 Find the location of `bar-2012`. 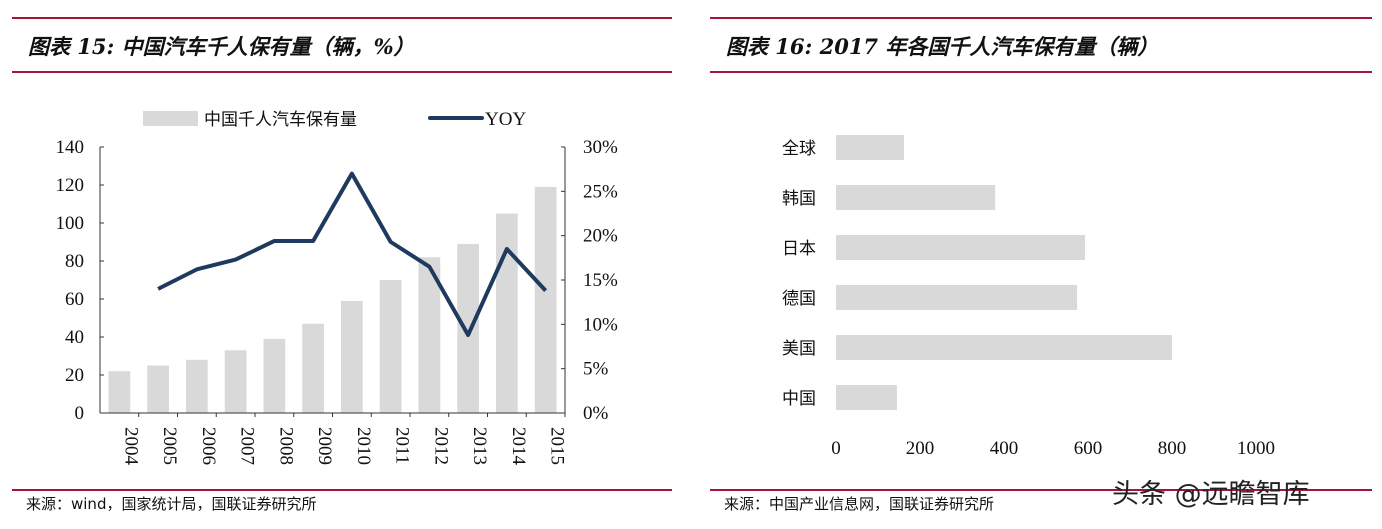

bar-2012 is located at coordinates (429, 335).